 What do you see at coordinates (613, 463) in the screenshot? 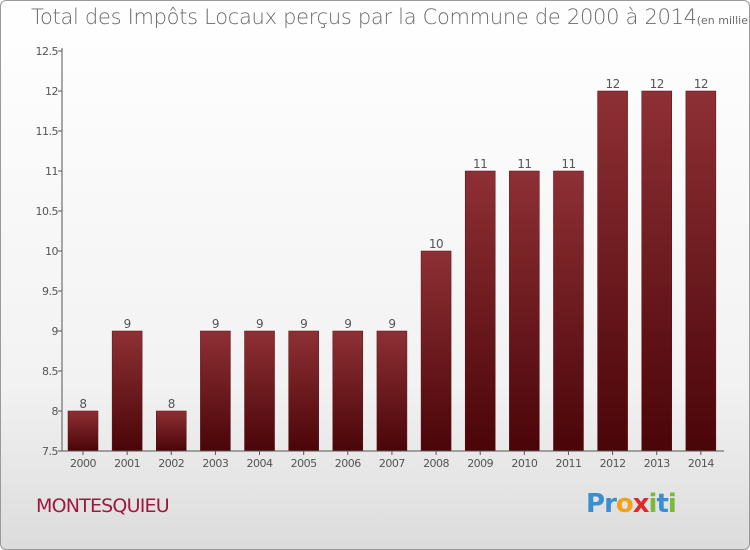
I see `x-tick-label: 2012` at bounding box center [613, 463].